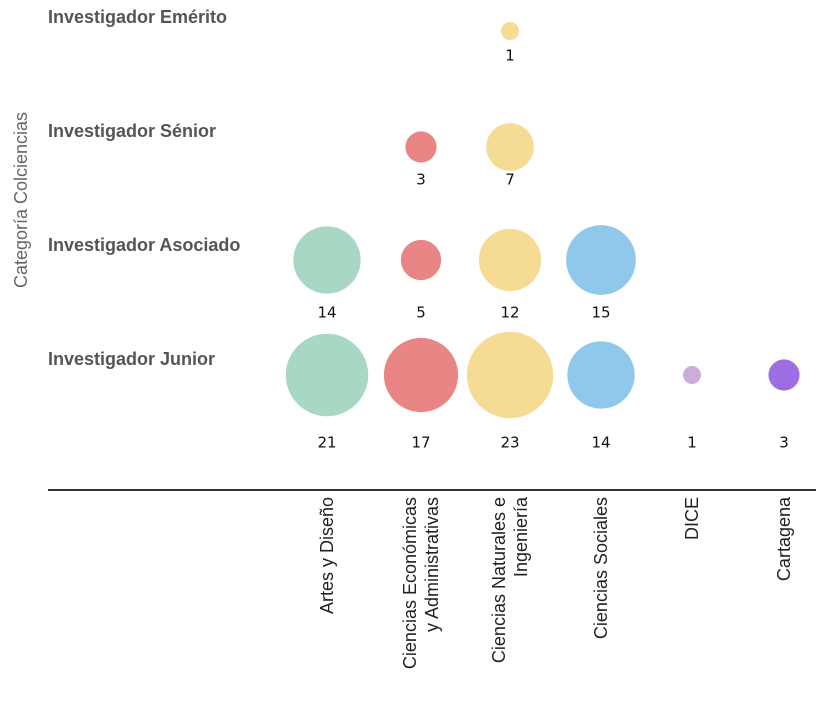  Describe the element at coordinates (21, 200) in the screenshot. I see `y-axis-title: Categoría Colciencias` at that location.